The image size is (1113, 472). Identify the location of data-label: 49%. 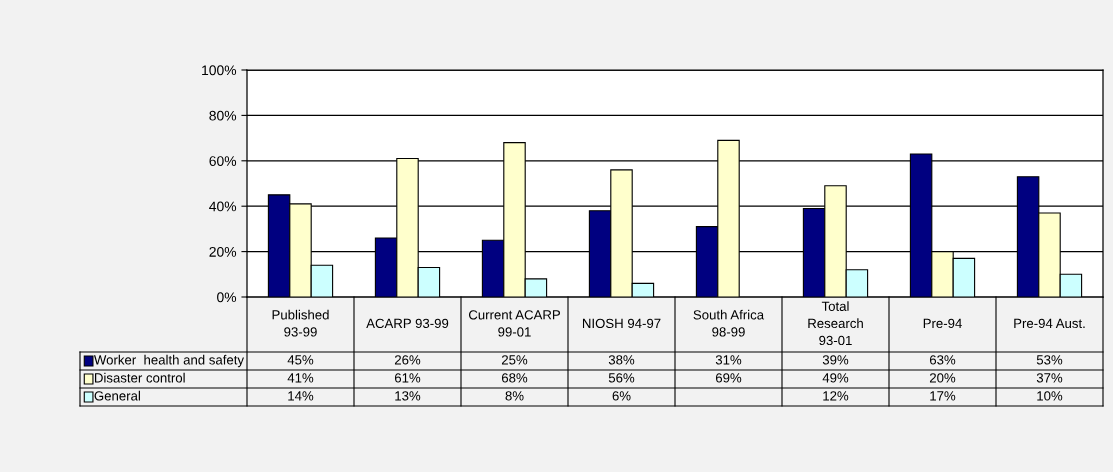
(835, 378).